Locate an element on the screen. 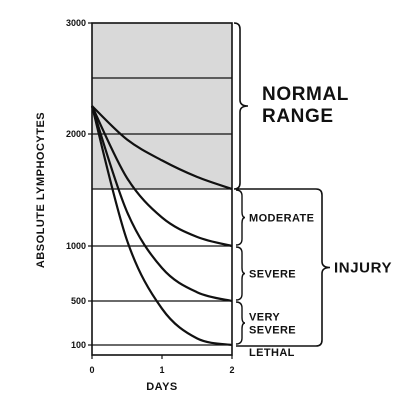 The width and height of the screenshot is (418, 404). y-axis-title: ABSOLUTE LYMPHOCYTES is located at coordinates (41, 190).